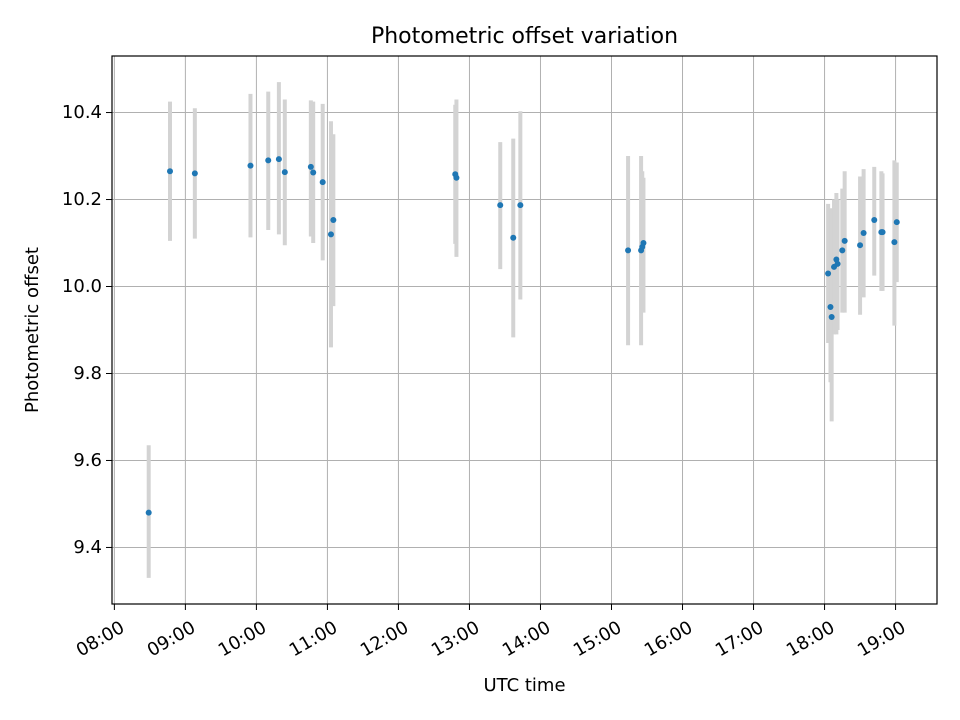 This screenshot has height=720, width=960. Describe the element at coordinates (87, 547) in the screenshot. I see `y-tick-label: 9.4` at that location.